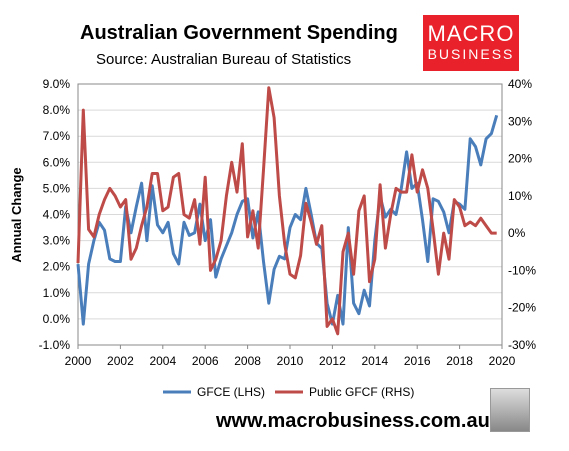  I want to click on x-tick-label: 2000, so click(78, 361).